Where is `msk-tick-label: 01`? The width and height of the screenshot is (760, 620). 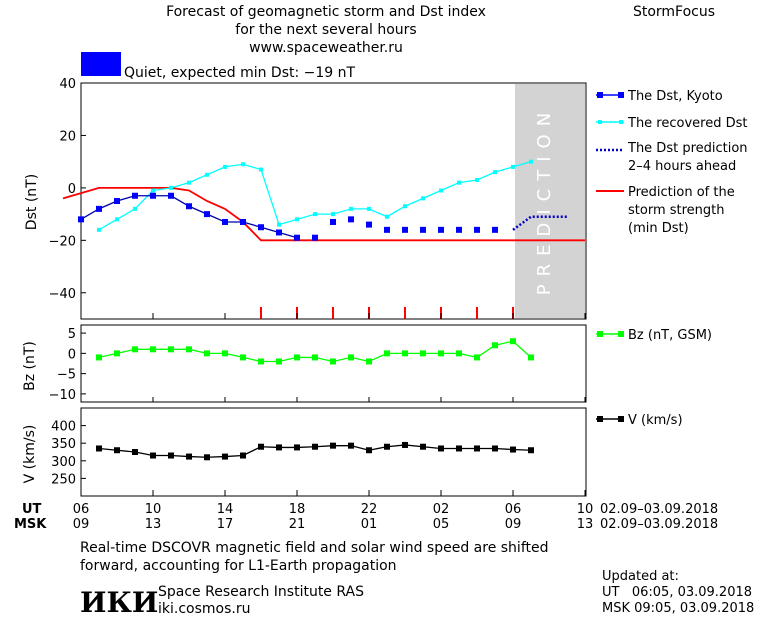
msk-tick-label: 01 is located at coordinates (369, 524).